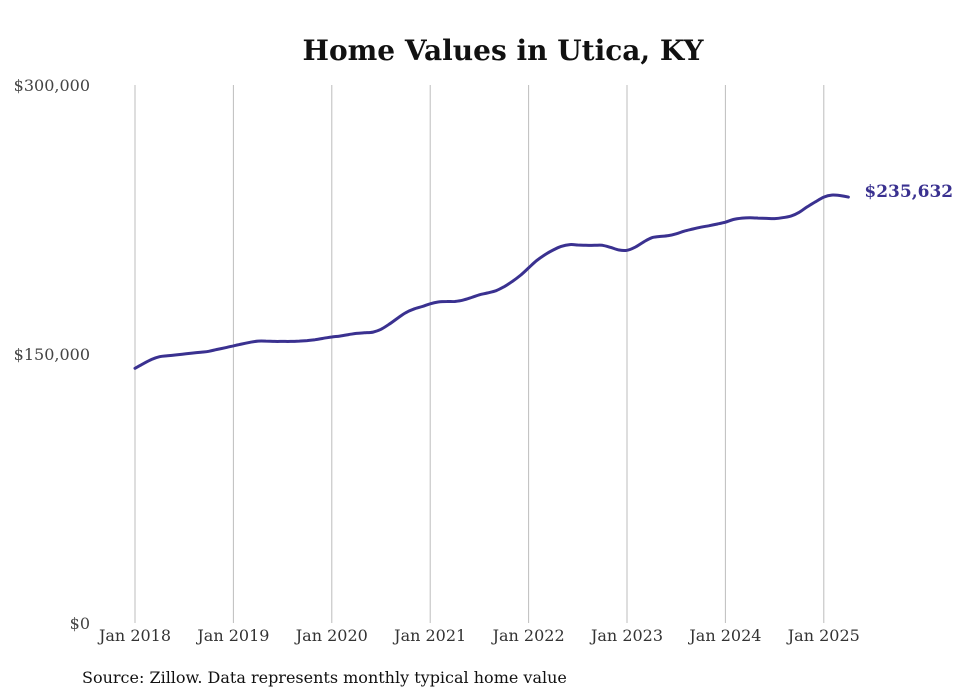 The width and height of the screenshot is (980, 699). I want to click on y-tick-label: $300,000, so click(52, 85).